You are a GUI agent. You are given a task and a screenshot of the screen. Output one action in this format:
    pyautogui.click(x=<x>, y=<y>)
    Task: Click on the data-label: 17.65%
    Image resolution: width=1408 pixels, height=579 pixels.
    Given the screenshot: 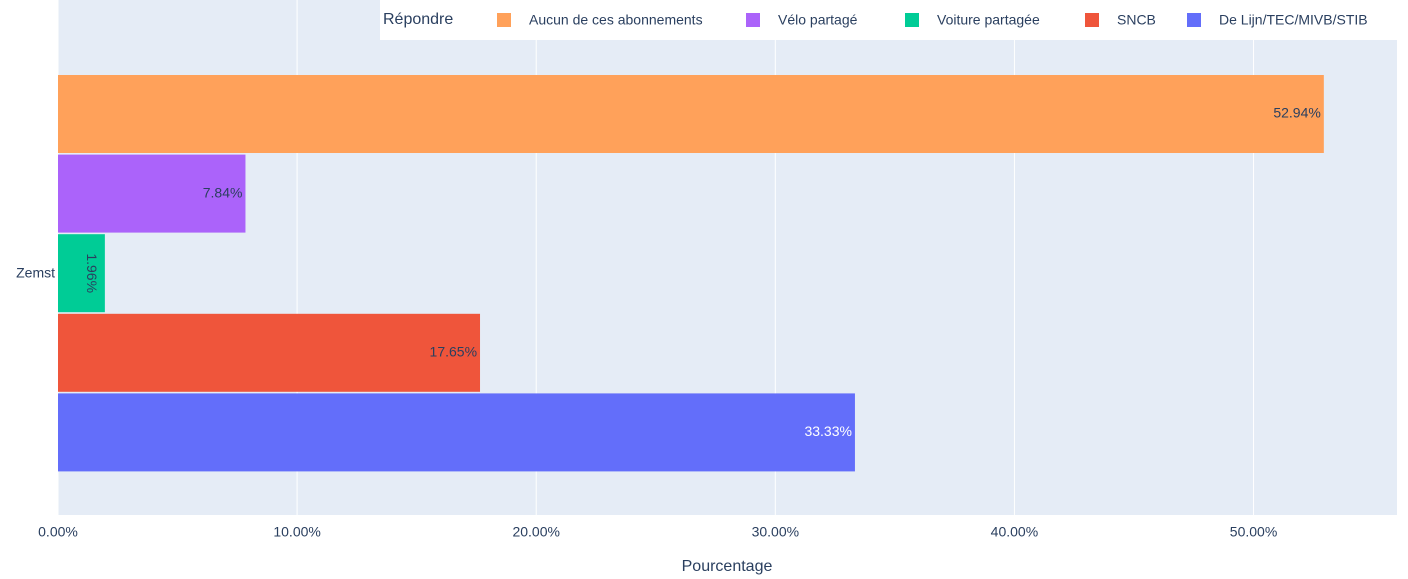 What is the action you would take?
    pyautogui.click(x=453, y=352)
    